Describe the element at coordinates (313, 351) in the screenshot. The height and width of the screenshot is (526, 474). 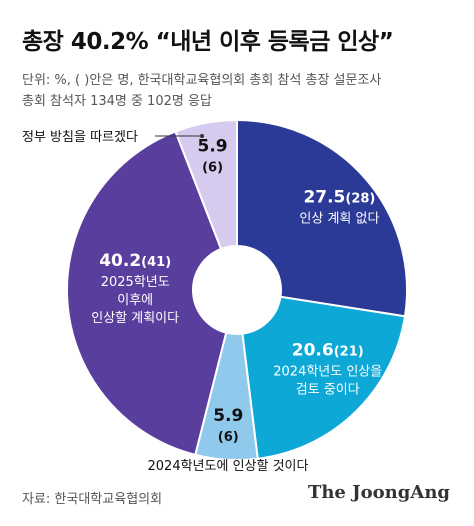
I see `slice-percent: 20.6` at that location.